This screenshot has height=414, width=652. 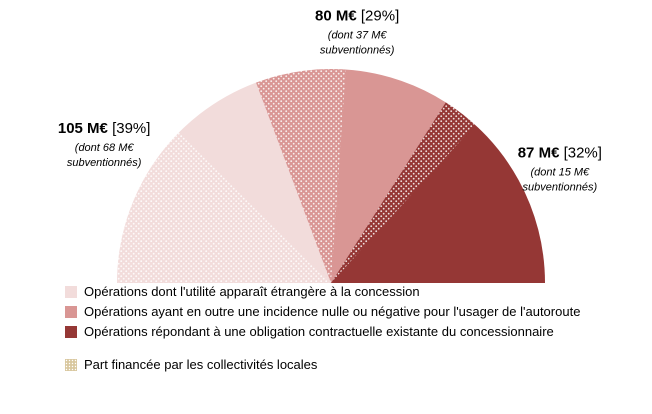 I want to click on data-label-obligation: 87 M€ [32%] (dont 15 M€ subventionnés), so click(x=560, y=168).